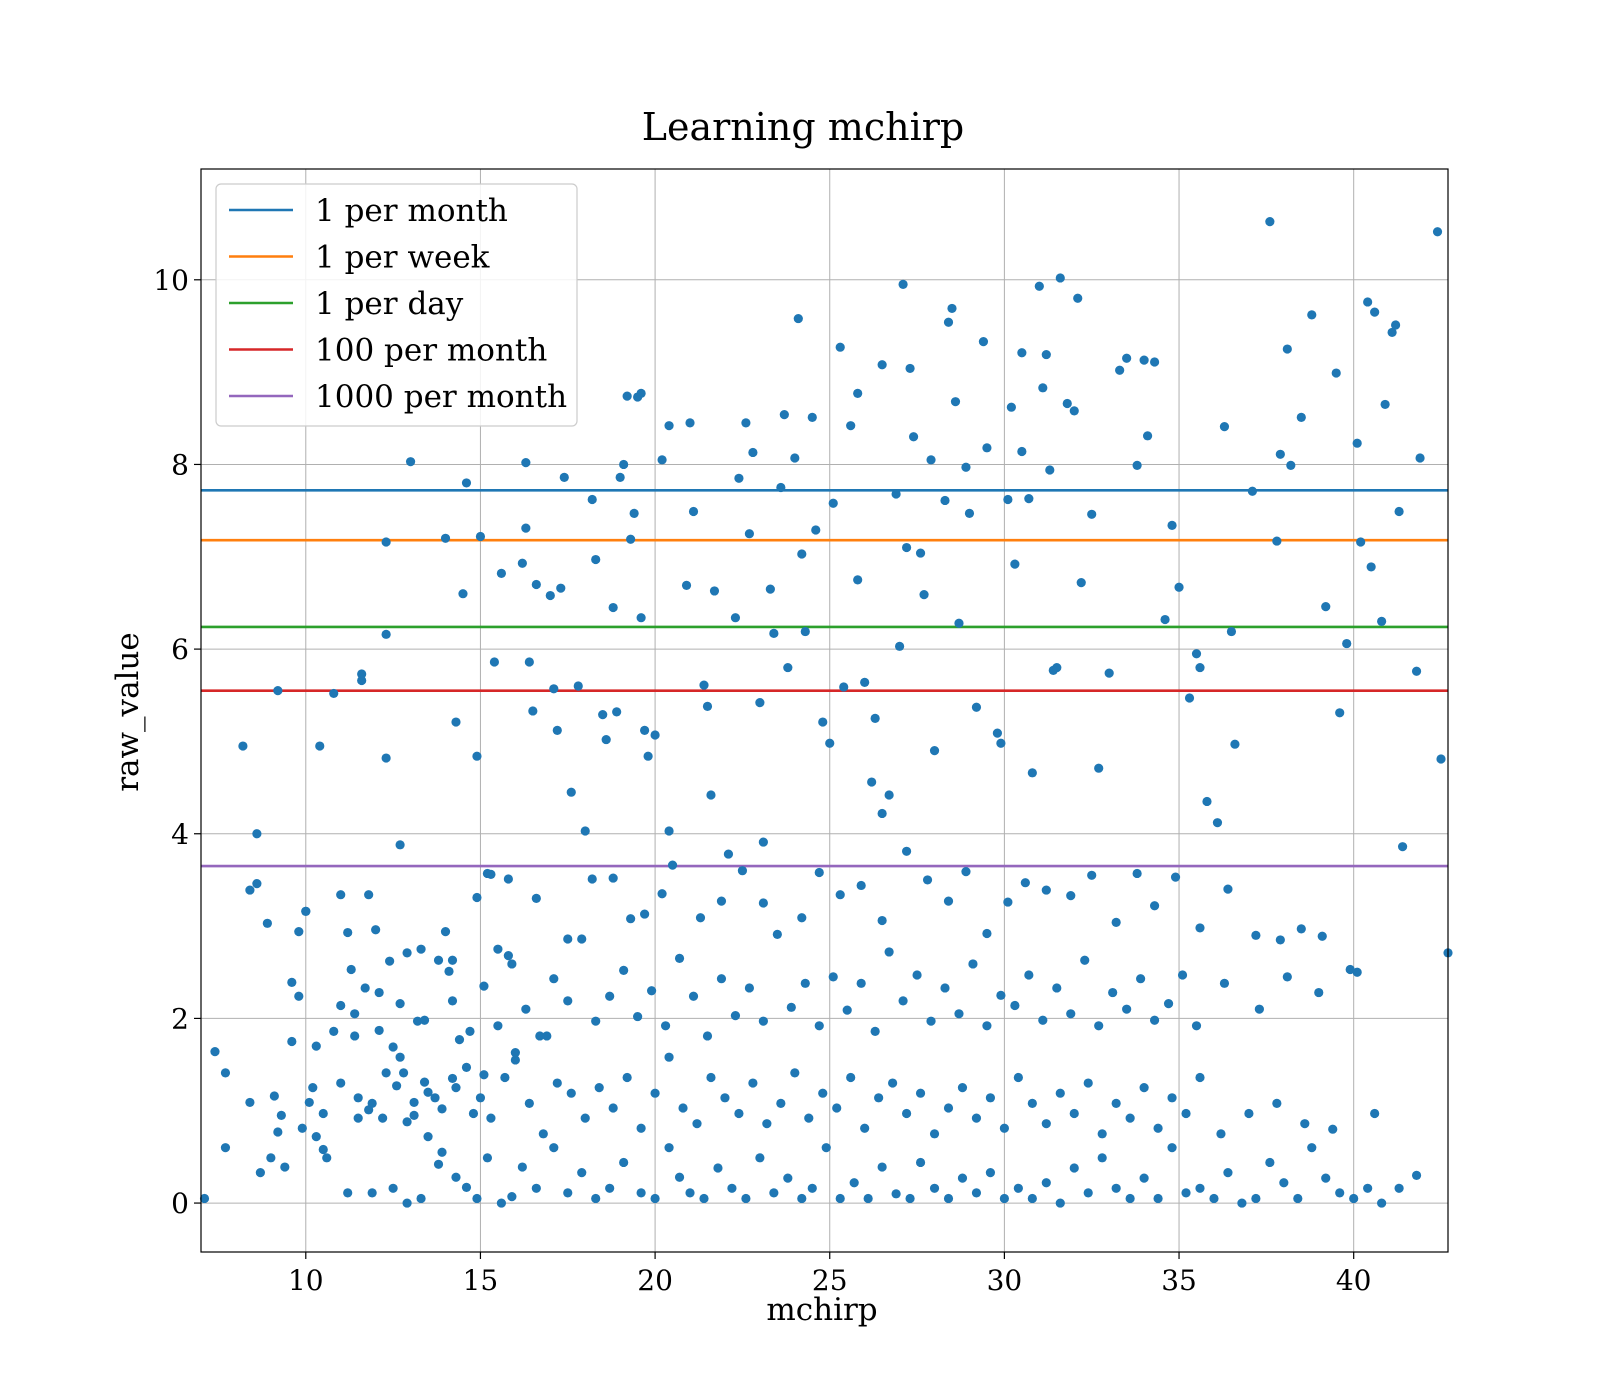 This screenshot has width=1600, height=1400. Describe the element at coordinates (1005, 1280) in the screenshot. I see `x-tick-label: 30` at that location.